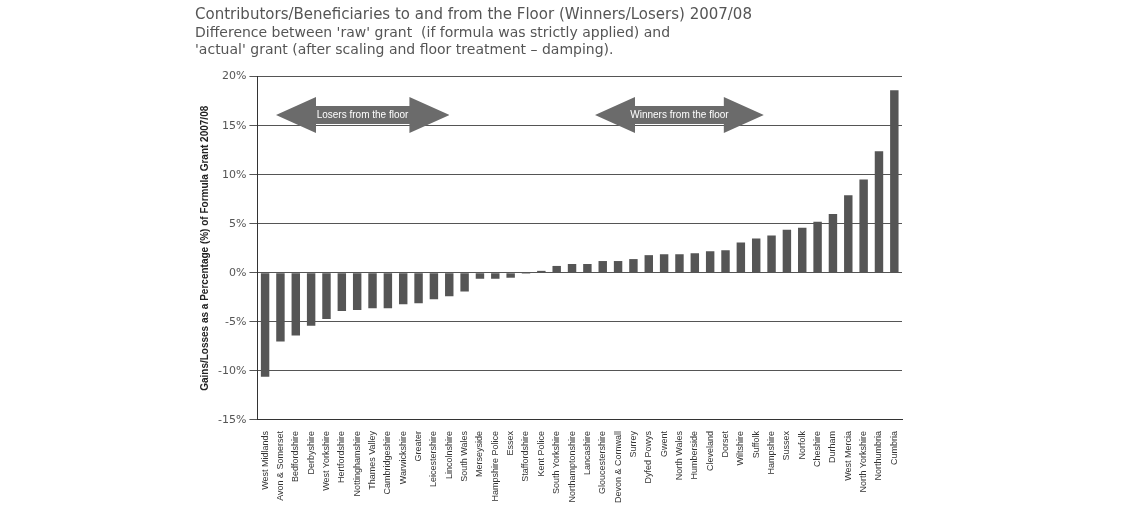  What do you see at coordinates (204, 248) in the screenshot?
I see `y-axis-title: Gains/Losses as a Percentage (%) of Formula Grant 2007/08` at bounding box center [204, 248].